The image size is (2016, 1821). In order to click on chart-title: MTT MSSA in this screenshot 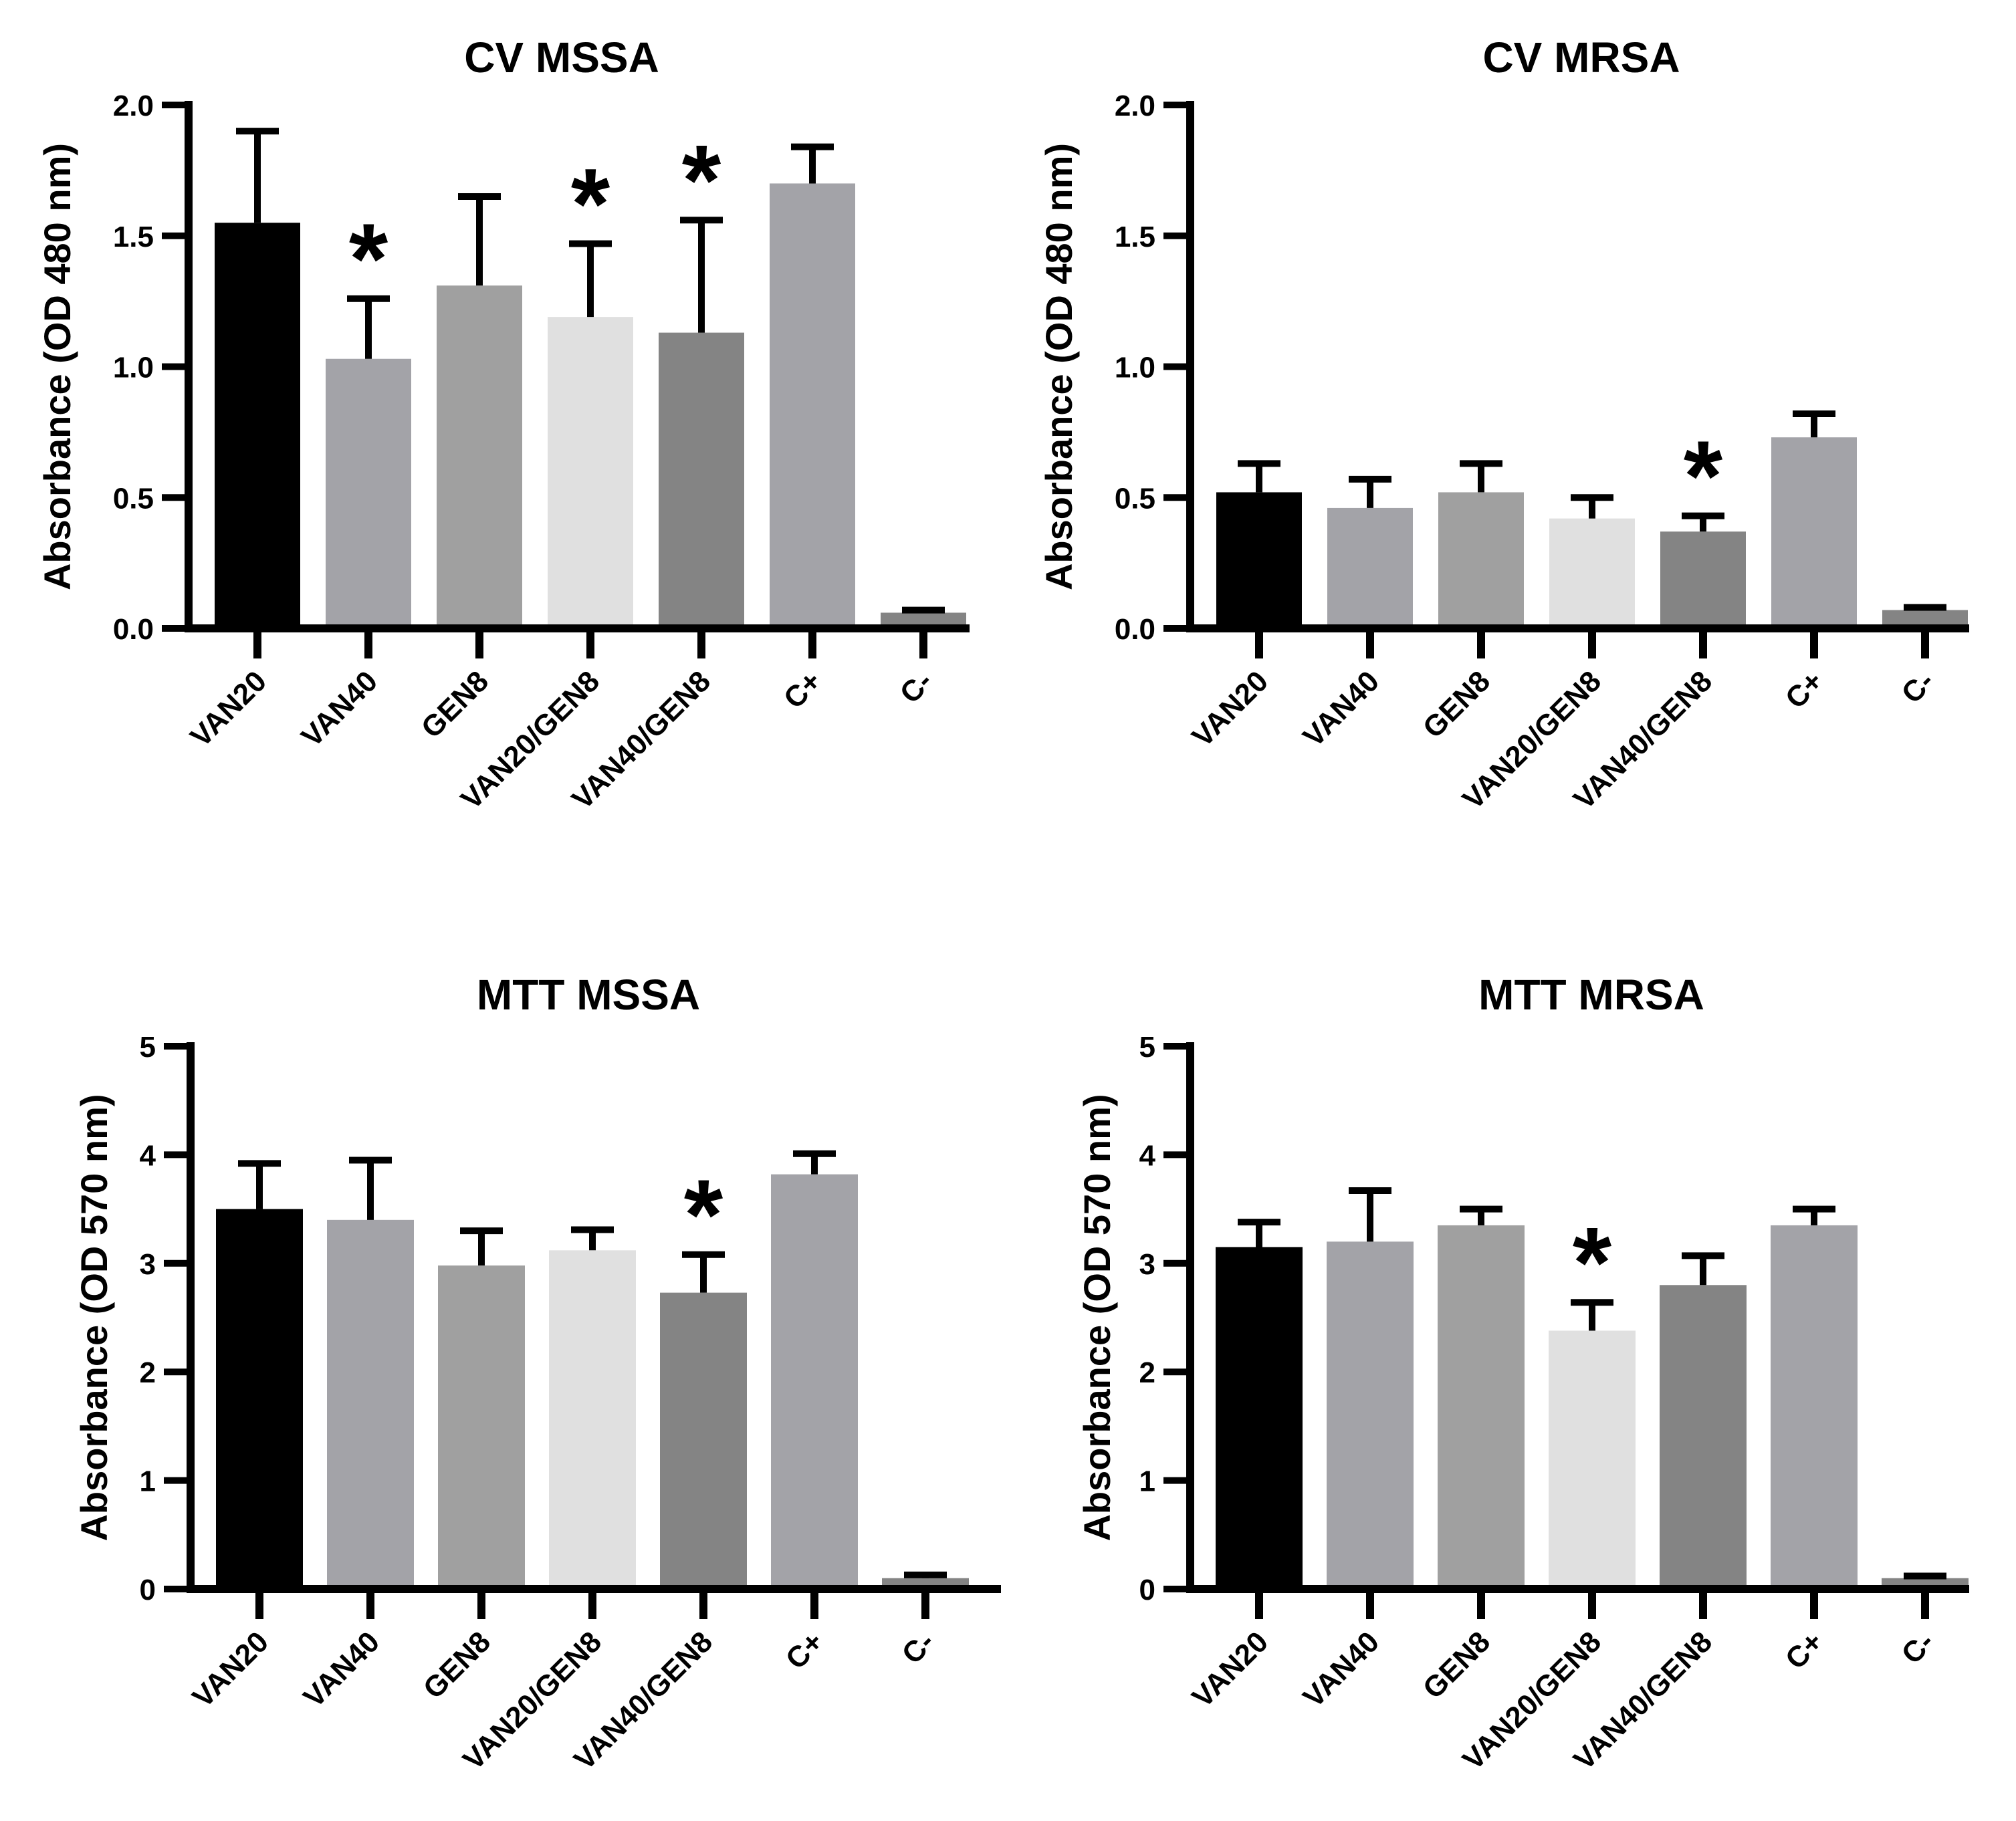, I will do `click(588, 995)`.